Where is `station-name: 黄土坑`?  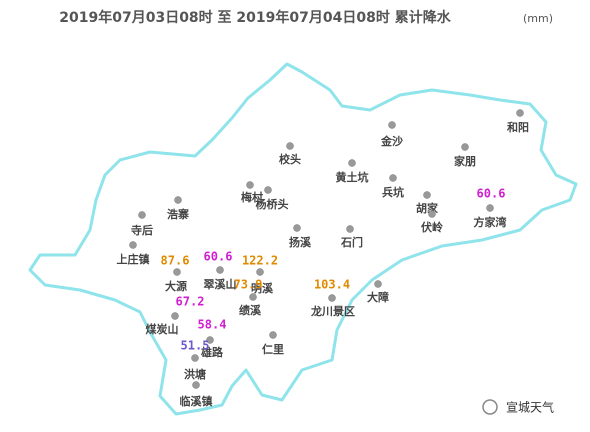
station-name: 黄土坑 is located at coordinates (352, 177).